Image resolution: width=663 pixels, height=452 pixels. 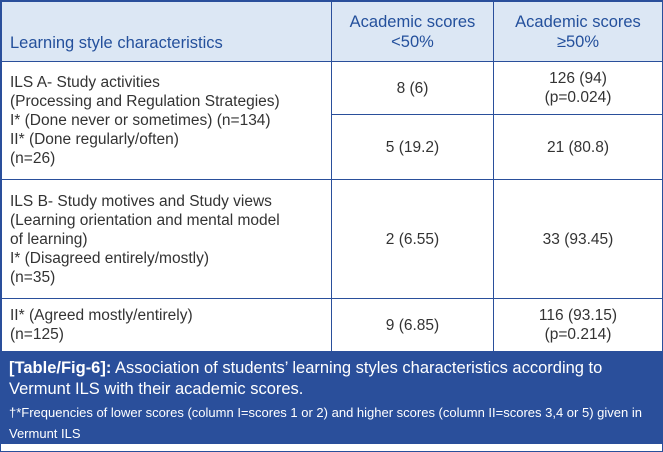 I want to click on table-row: 5 (19.2) 21 (80.8), so click(x=332, y=147).